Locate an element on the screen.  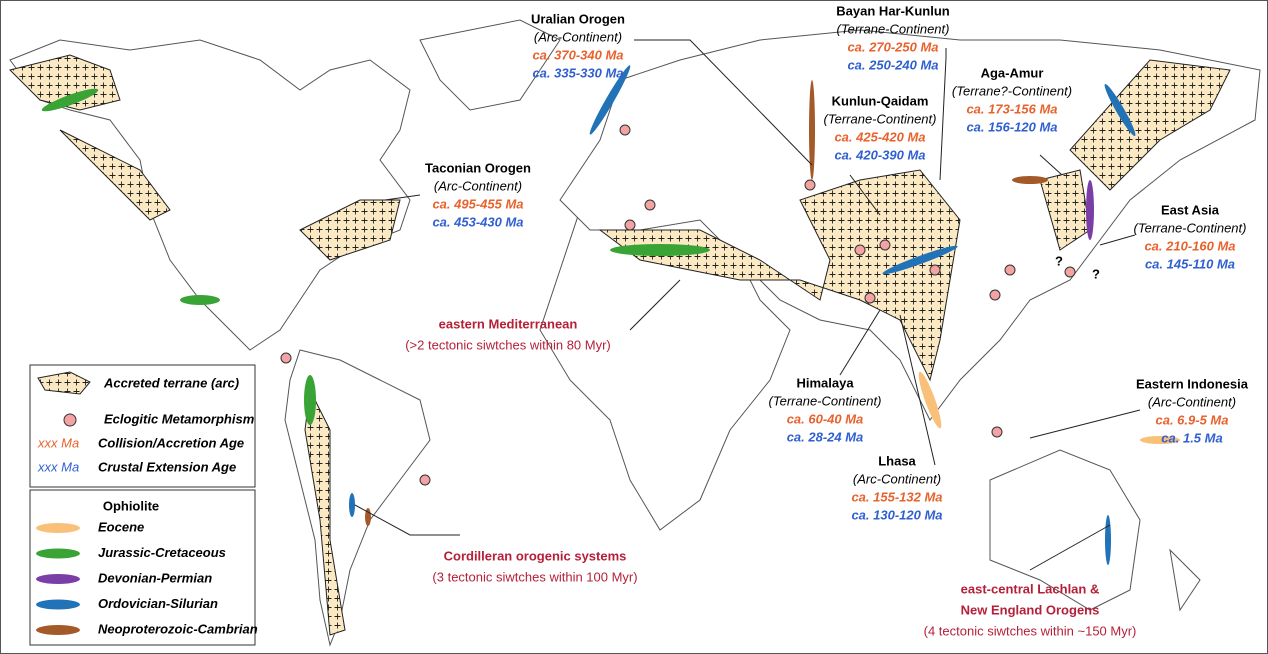
legend-ophiolite-label: Devonian-Permian is located at coordinates (155, 577).